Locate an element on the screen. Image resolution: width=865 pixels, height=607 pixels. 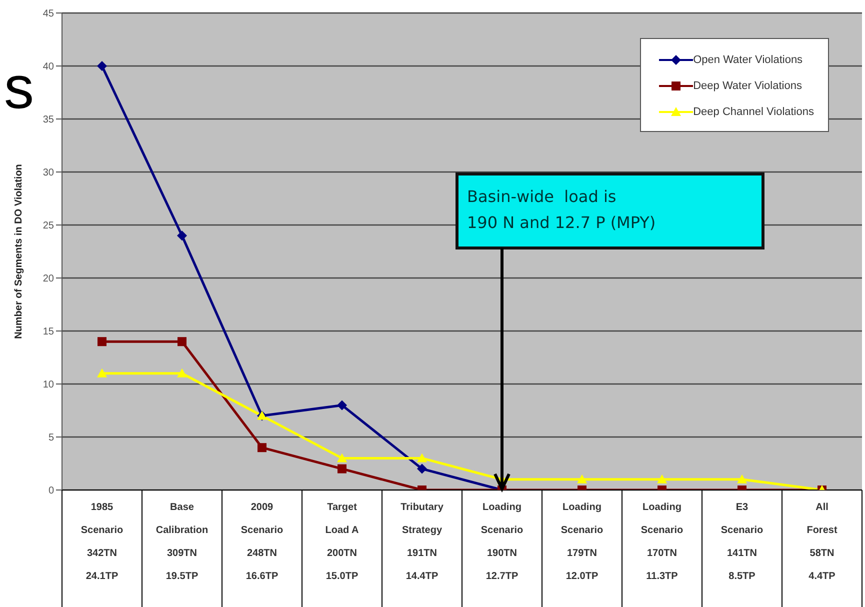
category-label: Target Load A 200TN 15.0TP is located at coordinates (342, 542).